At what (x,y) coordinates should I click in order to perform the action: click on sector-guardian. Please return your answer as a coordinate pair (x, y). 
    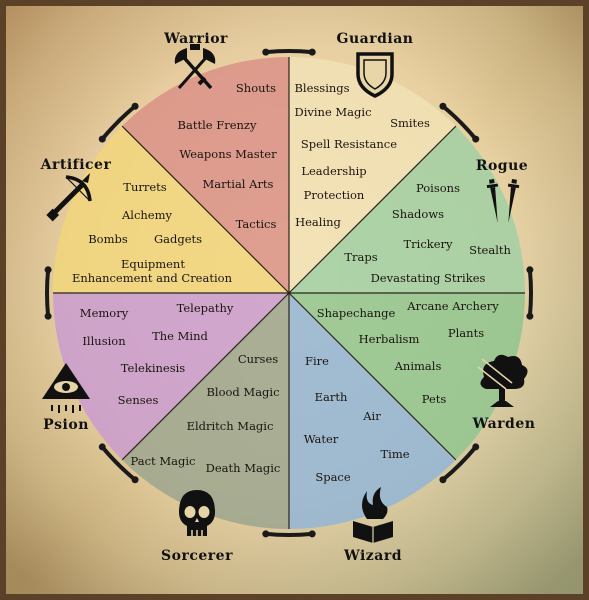
    Looking at the image, I should click on (372, 175).